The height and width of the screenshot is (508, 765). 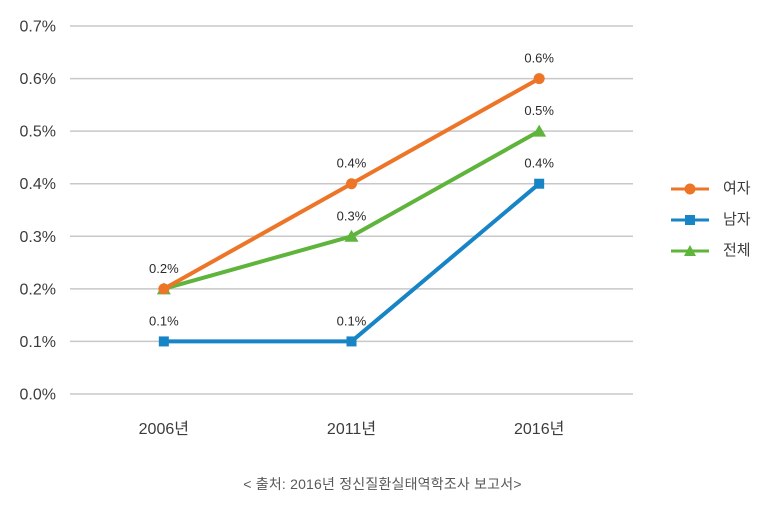 I want to click on data-label-male: 0.4%, so click(x=539, y=163).